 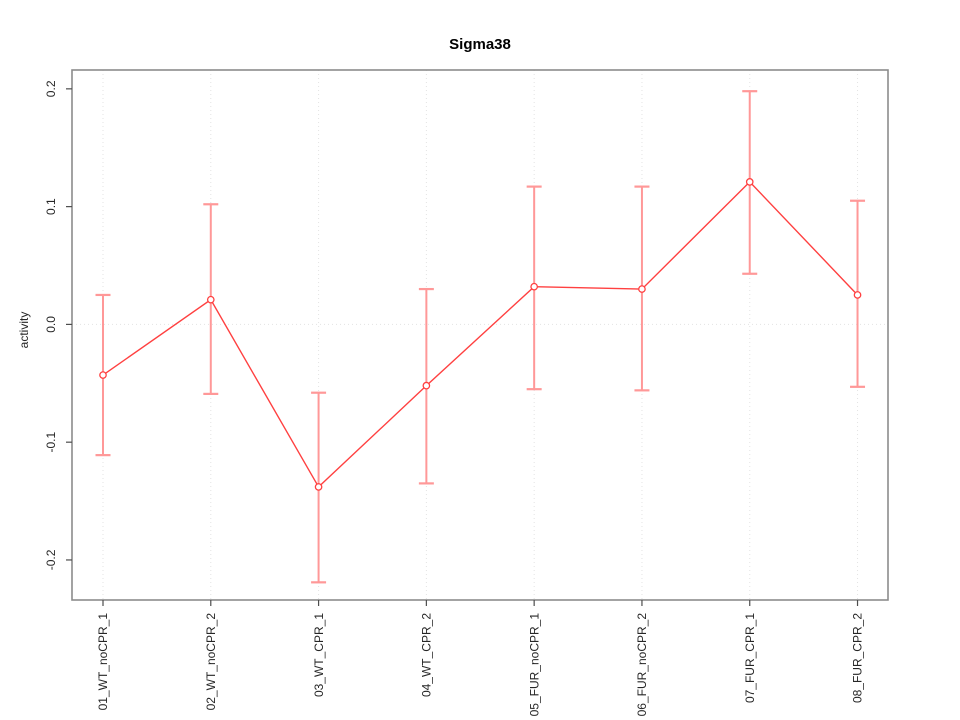 I want to click on x-tick-label: 01_WT_noCPR_1, so click(x=103, y=662).